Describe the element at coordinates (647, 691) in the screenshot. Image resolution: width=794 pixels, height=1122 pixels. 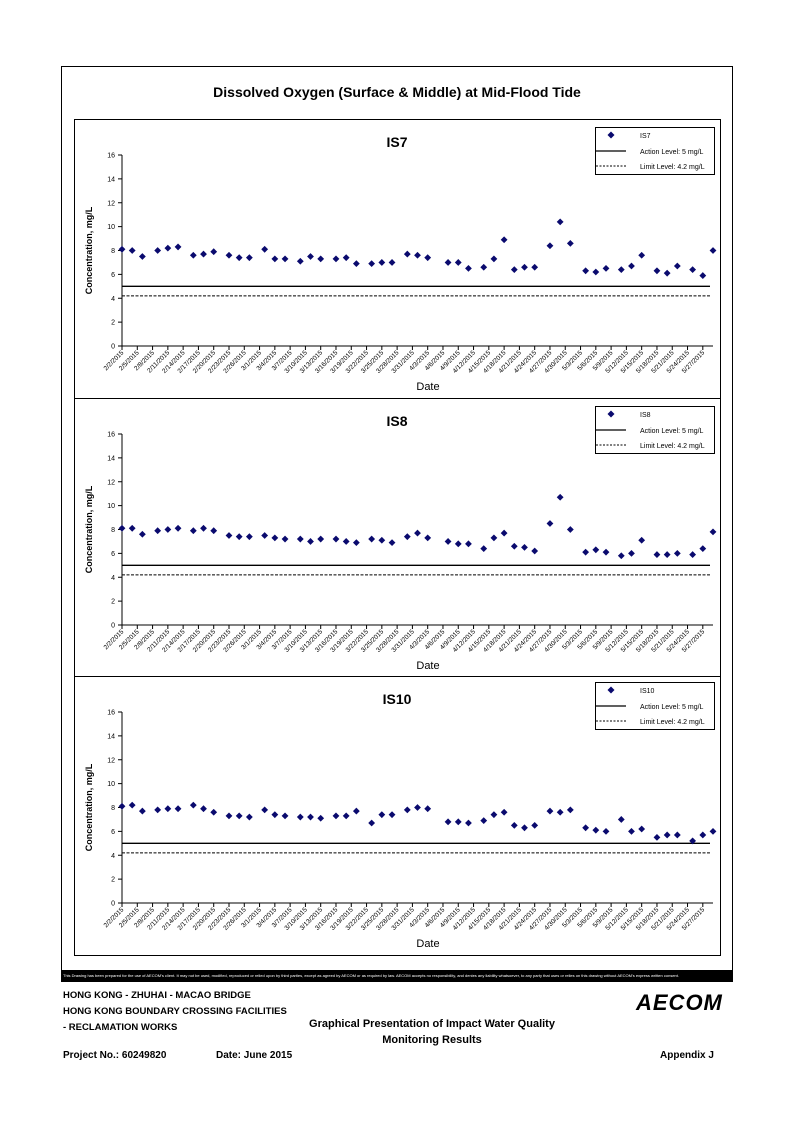
I see `legend-series-label: IS10` at that location.